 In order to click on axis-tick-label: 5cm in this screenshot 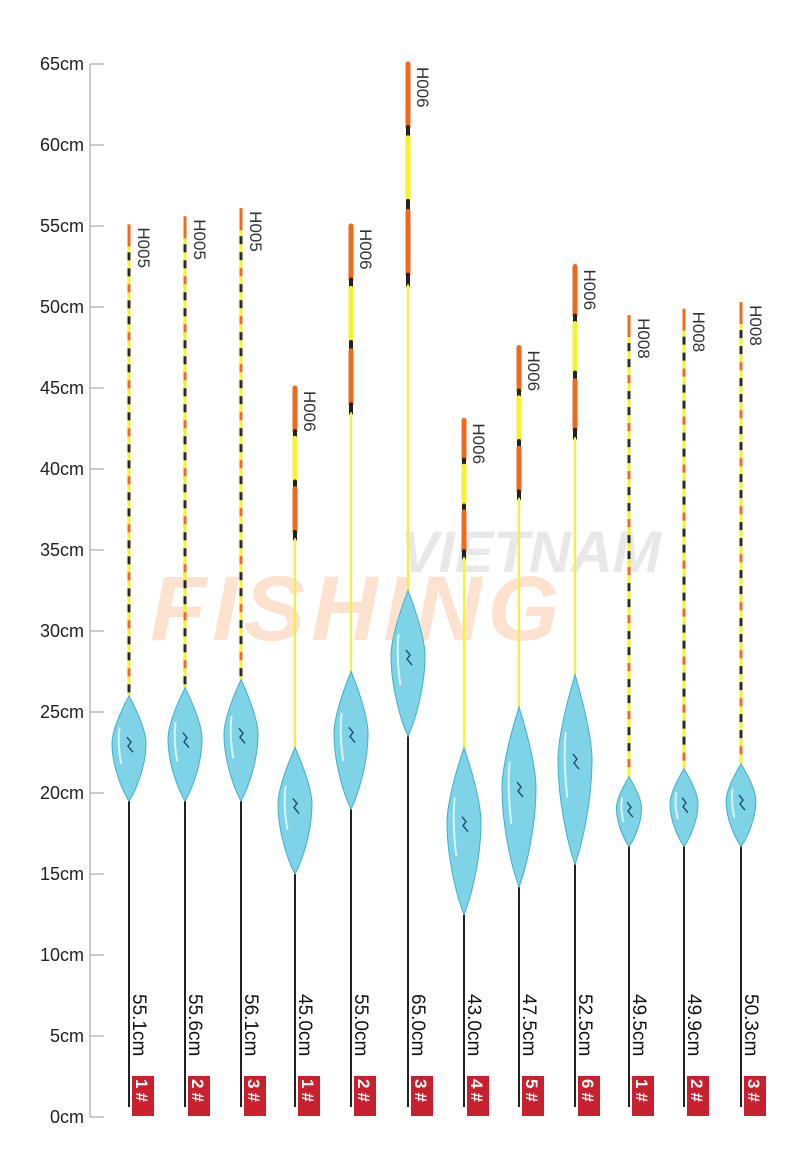, I will do `click(67, 1036)`.